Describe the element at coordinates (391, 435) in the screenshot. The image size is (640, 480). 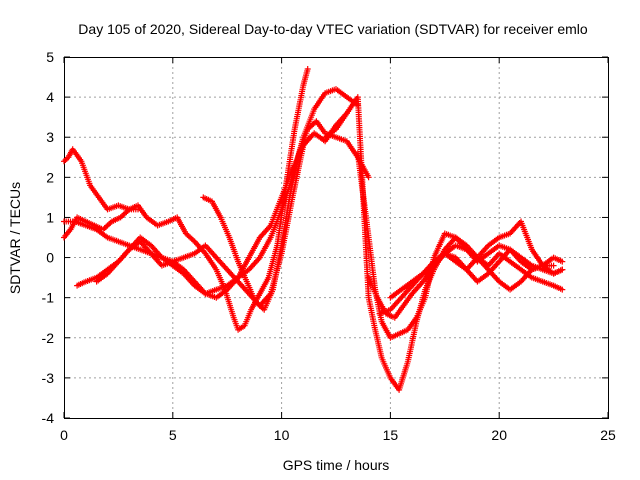
I see `x-tick-label: 15` at that location.